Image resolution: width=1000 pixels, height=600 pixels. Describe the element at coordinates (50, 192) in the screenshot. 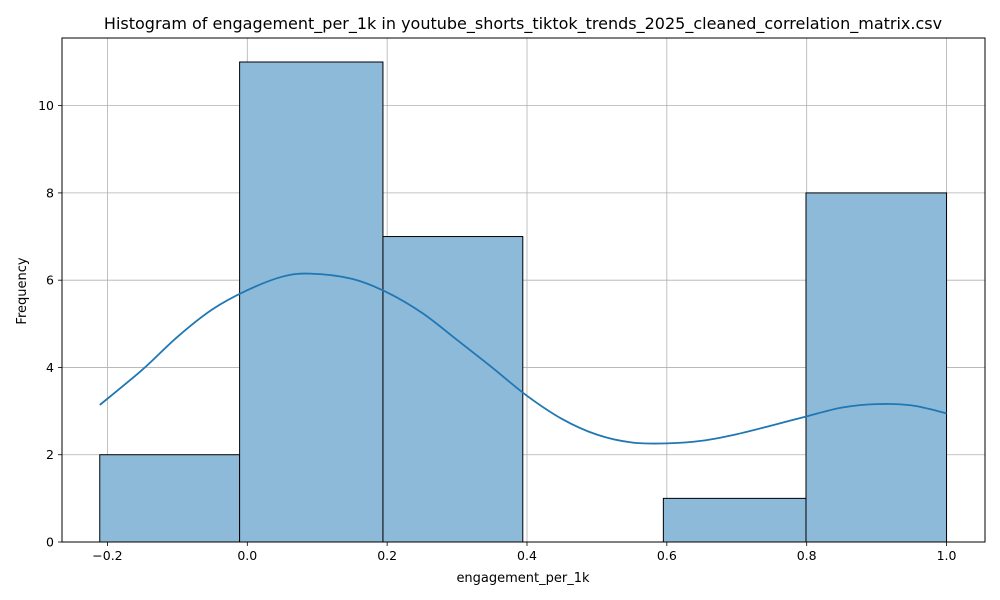

I see `y-tick-label-4: 8` at that location.